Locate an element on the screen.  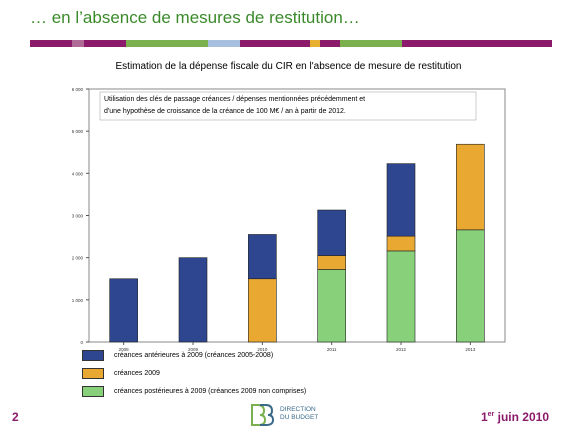
y-tick-label: 3 000 is located at coordinates (78, 216).